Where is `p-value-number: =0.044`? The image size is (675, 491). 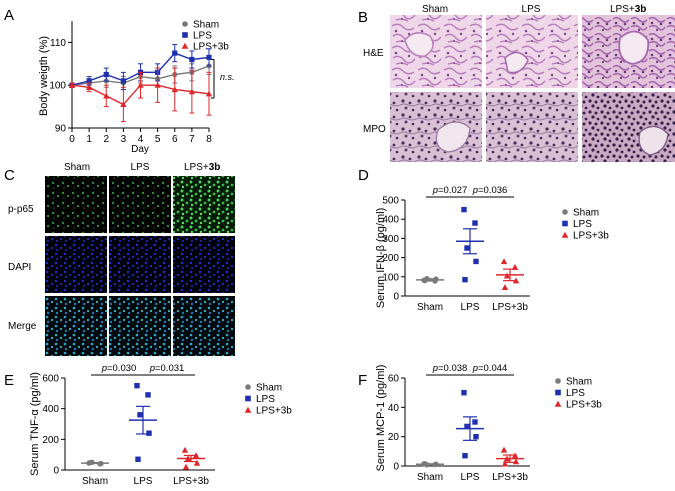
p-value-number: =0.044 is located at coordinates (492, 368).